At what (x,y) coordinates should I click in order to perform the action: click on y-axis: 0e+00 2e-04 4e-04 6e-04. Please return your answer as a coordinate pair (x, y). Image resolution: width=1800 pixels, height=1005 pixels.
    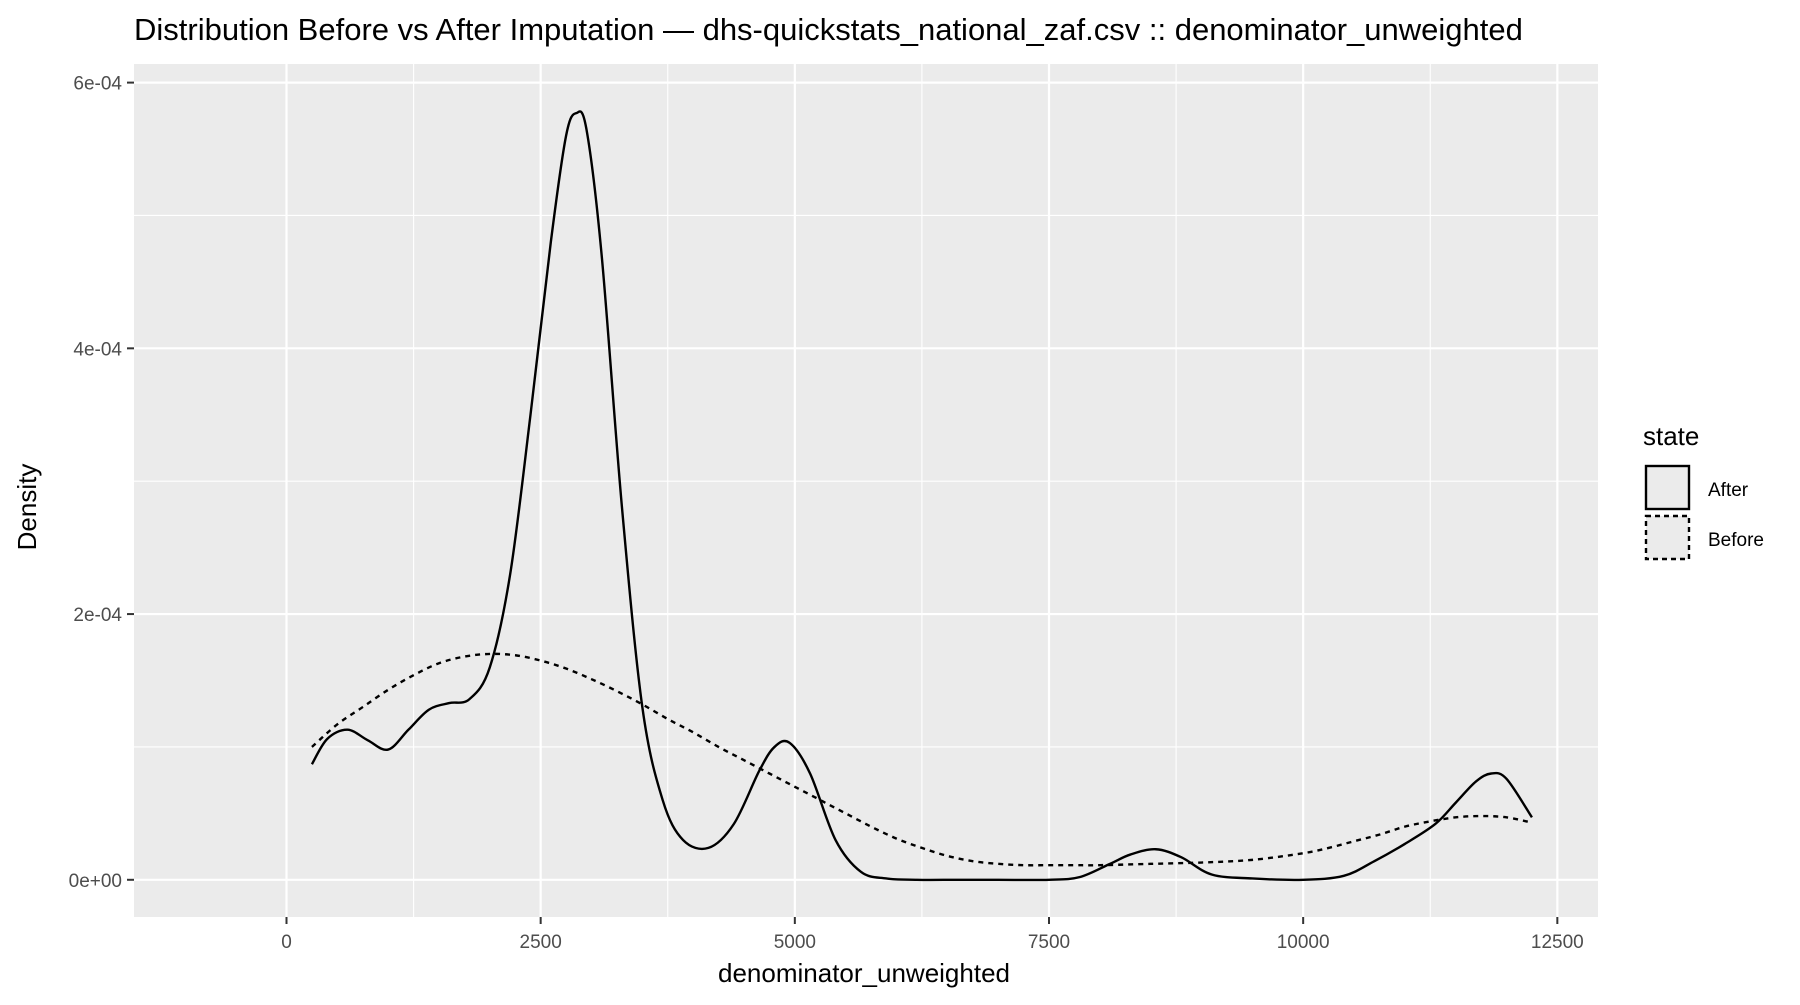
    Looking at the image, I should click on (101, 483).